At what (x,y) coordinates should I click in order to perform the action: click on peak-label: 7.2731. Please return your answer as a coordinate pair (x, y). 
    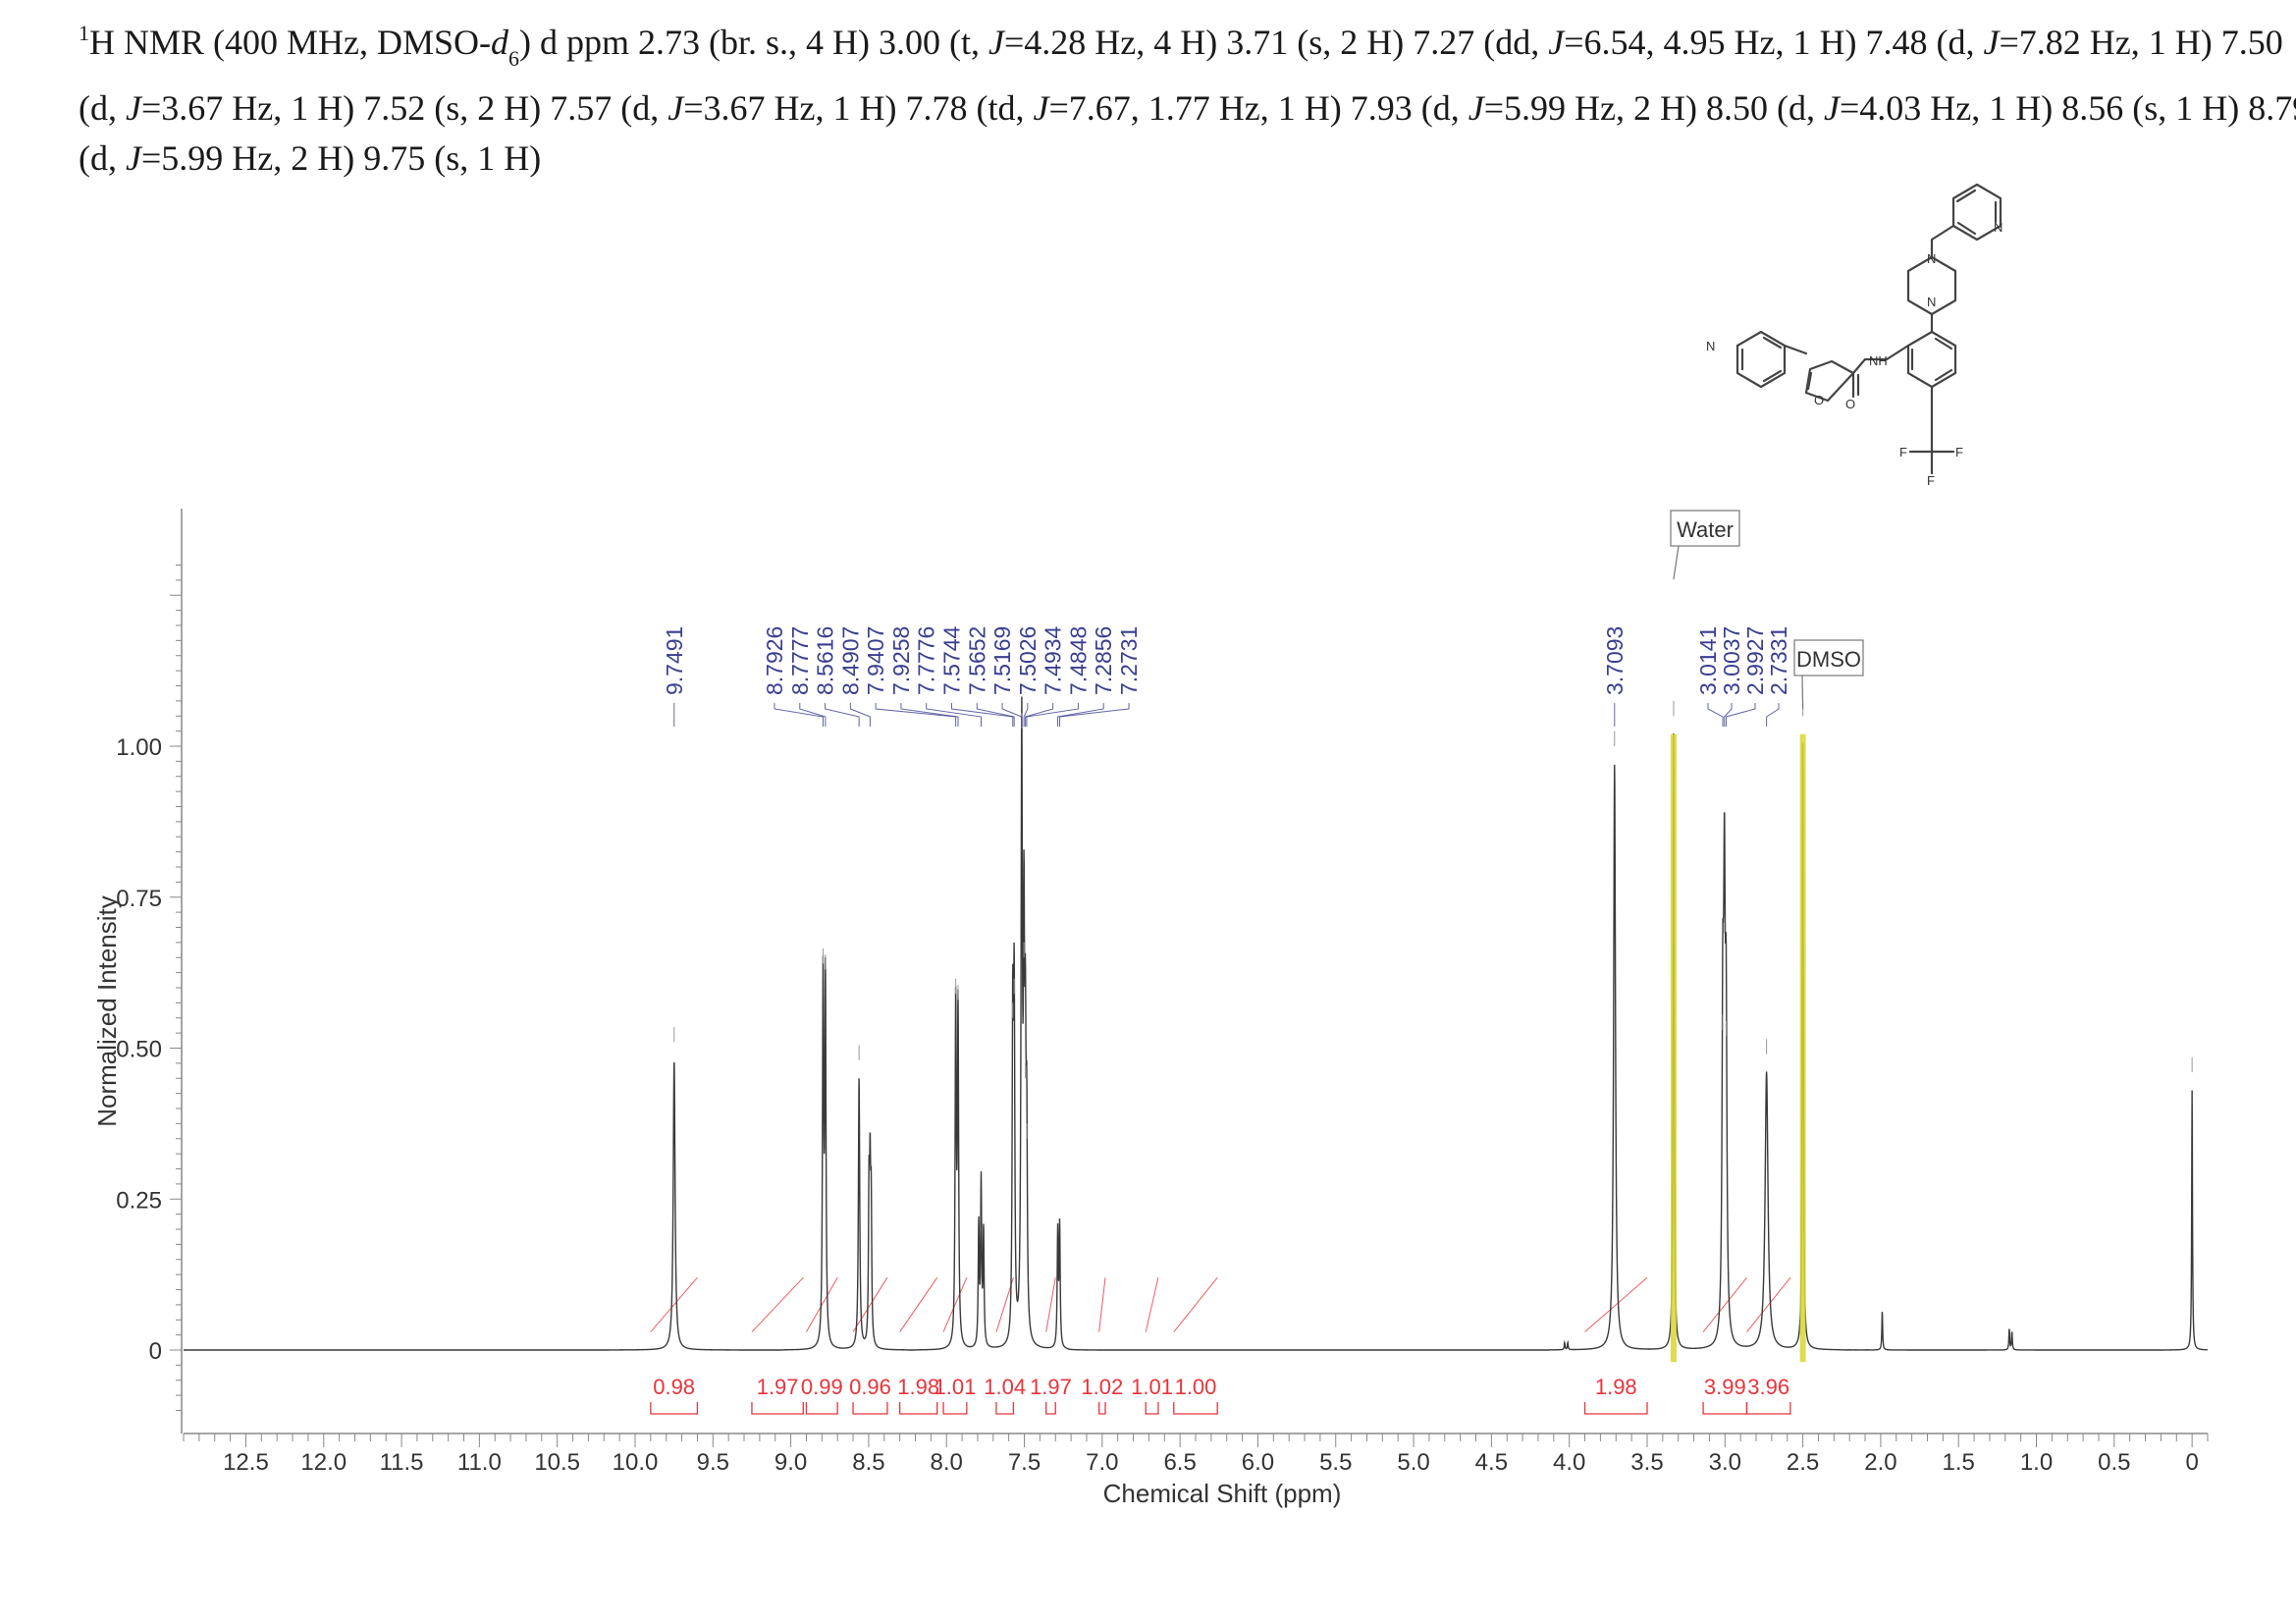
    Looking at the image, I should click on (1129, 660).